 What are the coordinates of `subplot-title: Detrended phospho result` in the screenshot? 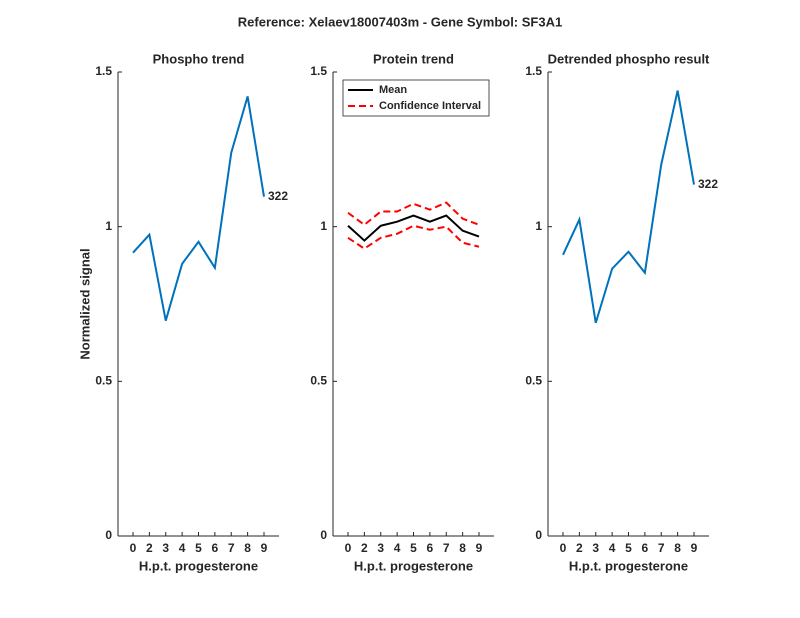 It's located at (629, 58).